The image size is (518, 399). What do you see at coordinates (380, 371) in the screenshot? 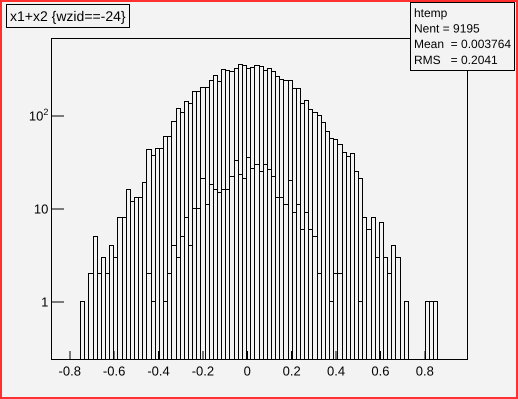
I see `x-tick-label: 0.6` at bounding box center [380, 371].